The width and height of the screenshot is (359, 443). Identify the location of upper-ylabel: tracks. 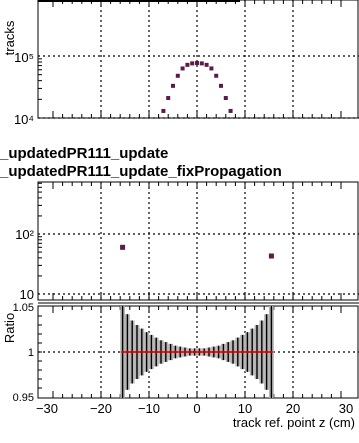
(9, 37).